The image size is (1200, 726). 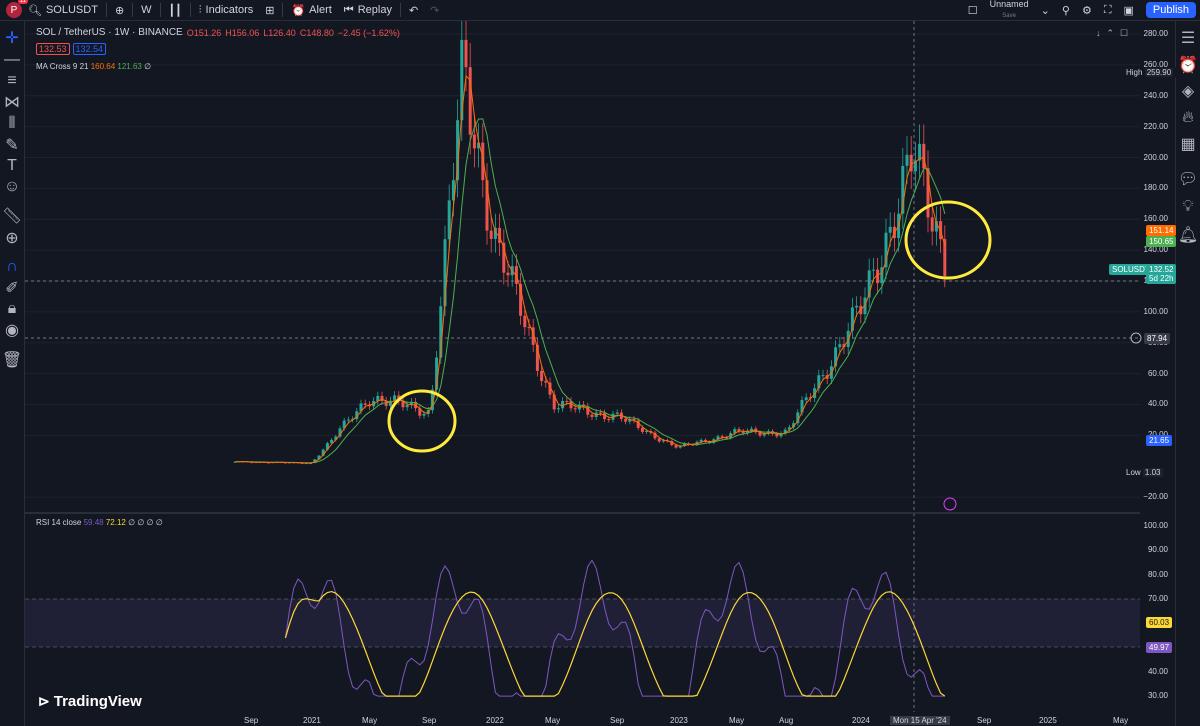 I want to click on trend-line-icon: —, so click(x=12, y=59).